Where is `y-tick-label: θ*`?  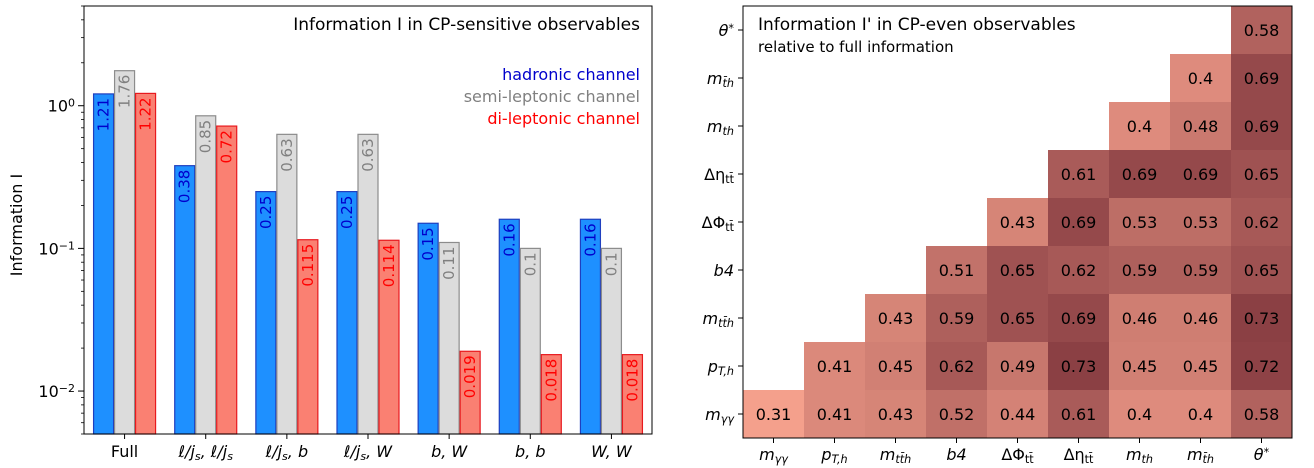
y-tick-label: θ* is located at coordinates (727, 30).